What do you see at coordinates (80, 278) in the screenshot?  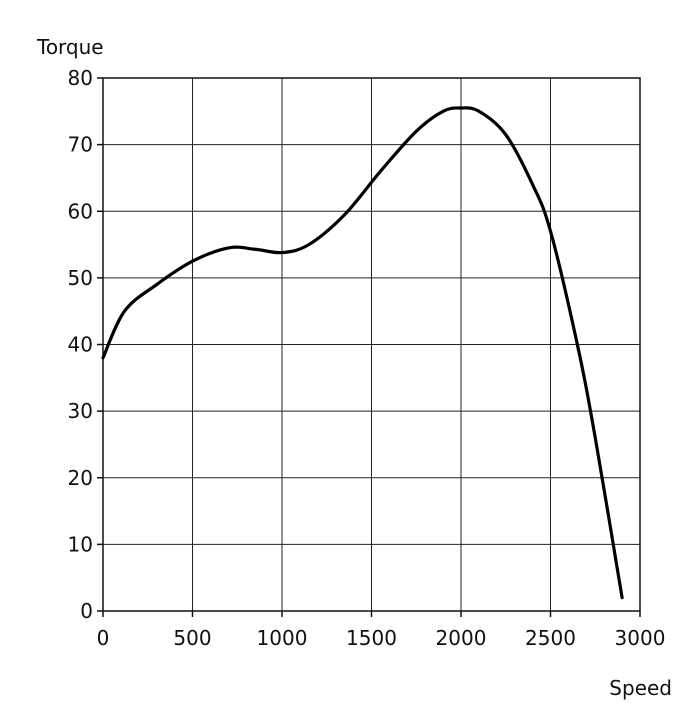 I see `y-tick-label-50: 50` at bounding box center [80, 278].